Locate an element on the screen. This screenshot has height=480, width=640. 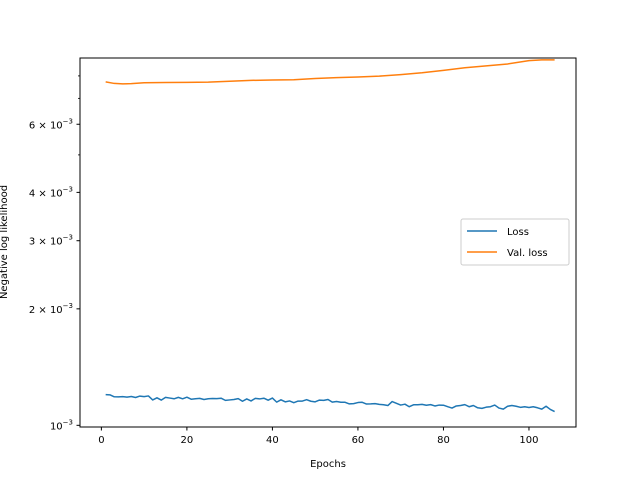
y-tick-label: 6 × 10⁻³ is located at coordinates (51, 124).